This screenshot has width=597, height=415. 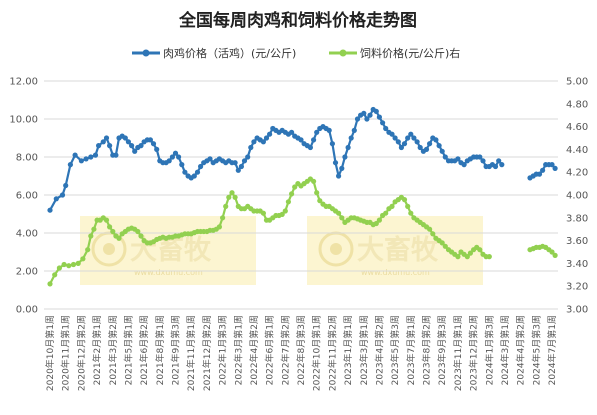 I want to click on legend-item-chicken: 肉鸡价格（活鸡）(元/公斤), so click(x=214, y=53).